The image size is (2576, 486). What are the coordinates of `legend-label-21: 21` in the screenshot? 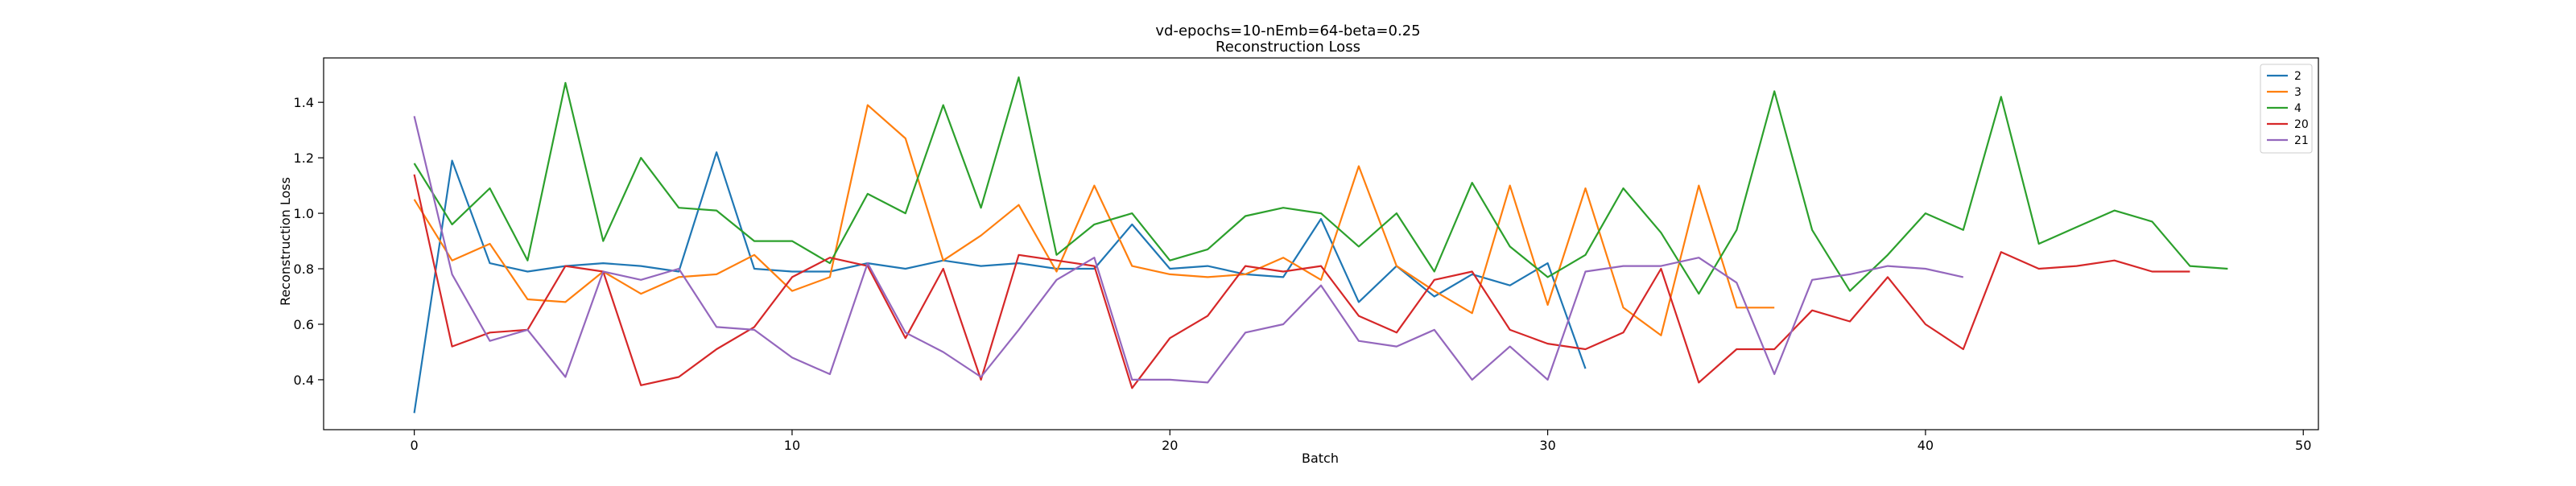 It's located at (2301, 140).